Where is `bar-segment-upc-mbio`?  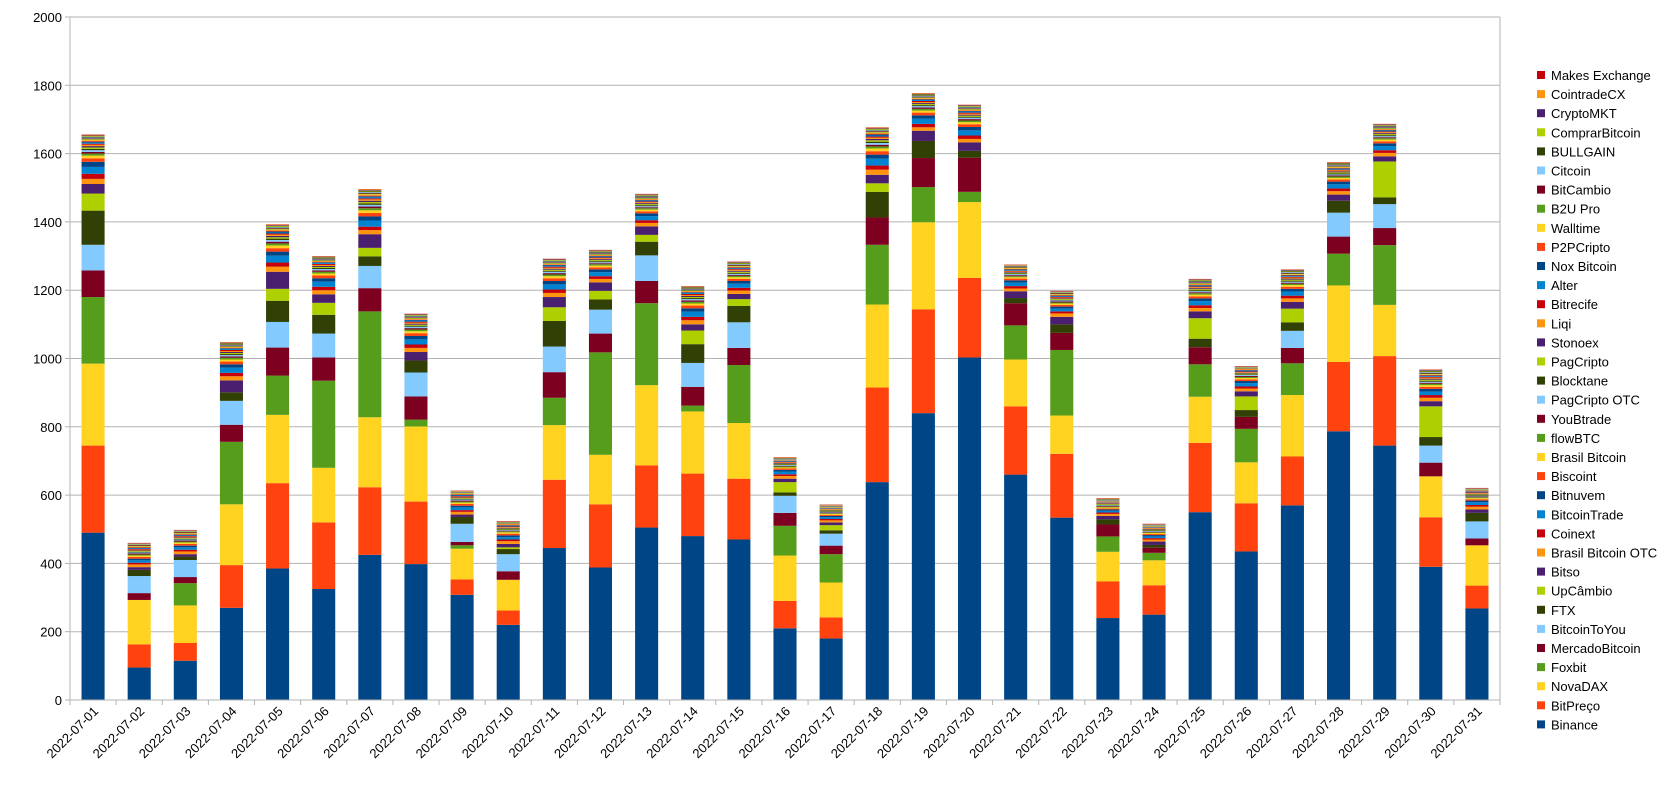 bar-segment-upc-mbio is located at coordinates (508, 548).